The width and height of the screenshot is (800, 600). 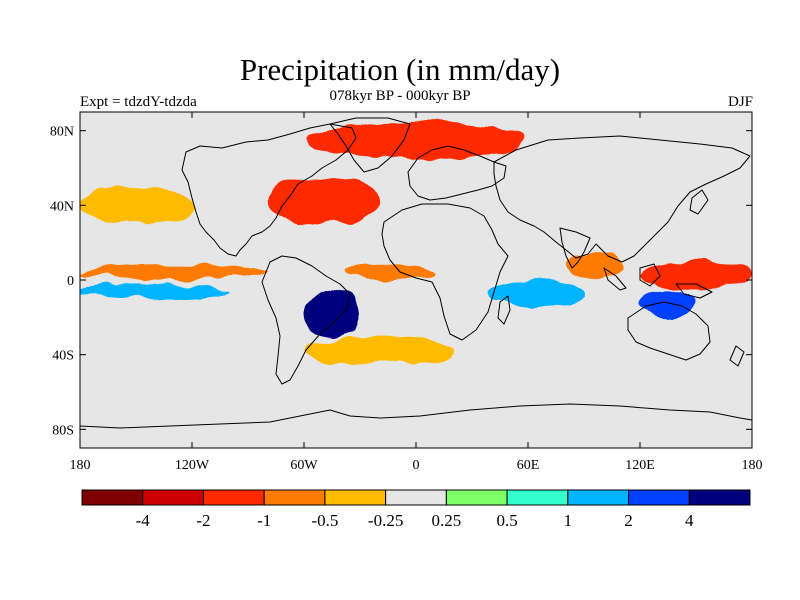 I want to click on coastline-north-america, so click(x=269, y=190).